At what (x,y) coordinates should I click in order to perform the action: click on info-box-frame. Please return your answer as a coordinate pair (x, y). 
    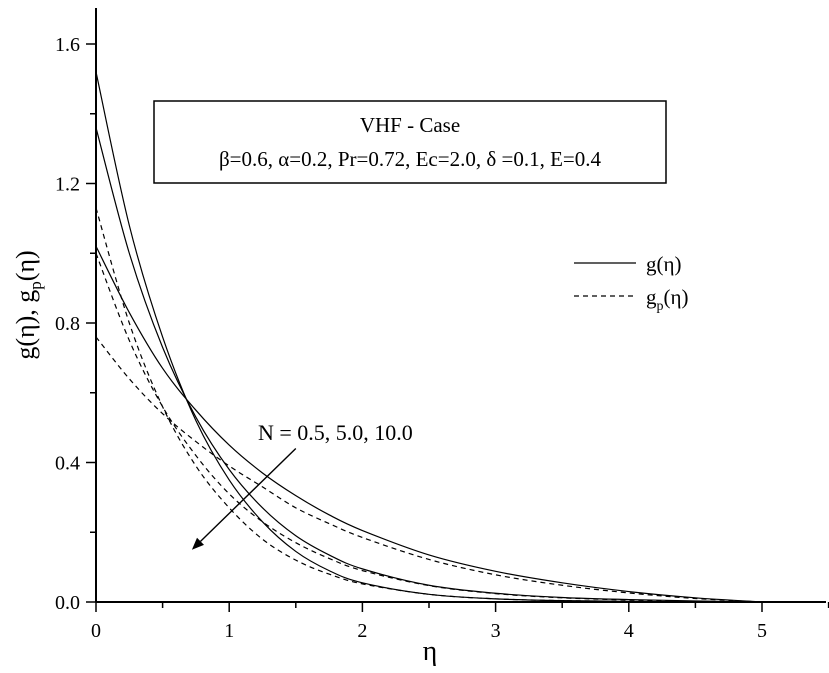
    Looking at the image, I should click on (410, 142).